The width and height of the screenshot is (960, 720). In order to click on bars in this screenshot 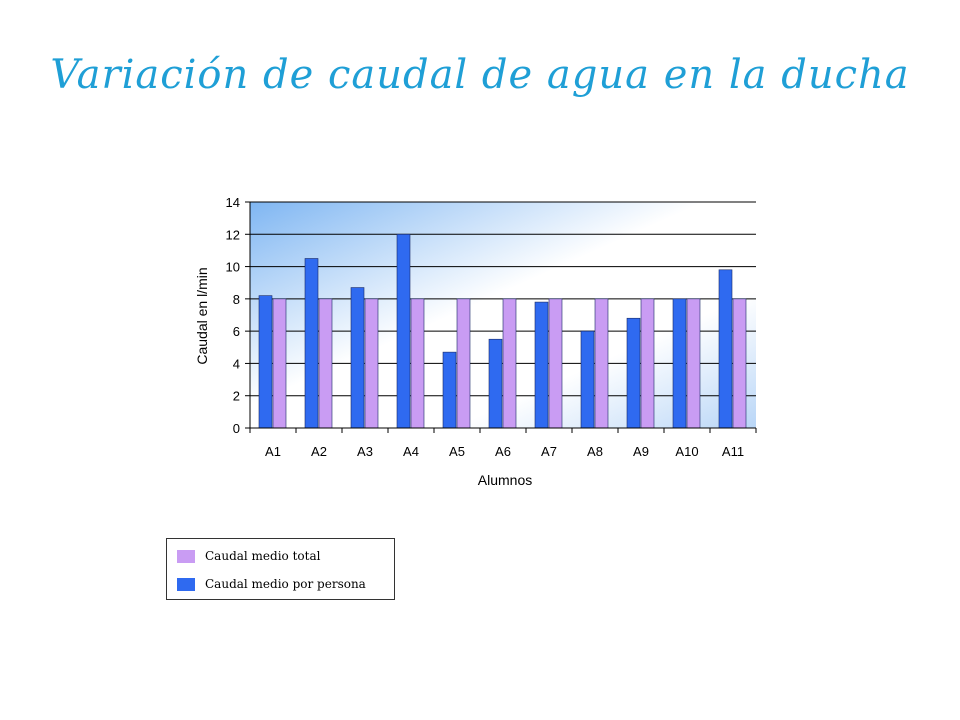, I will do `click(502, 331)`.